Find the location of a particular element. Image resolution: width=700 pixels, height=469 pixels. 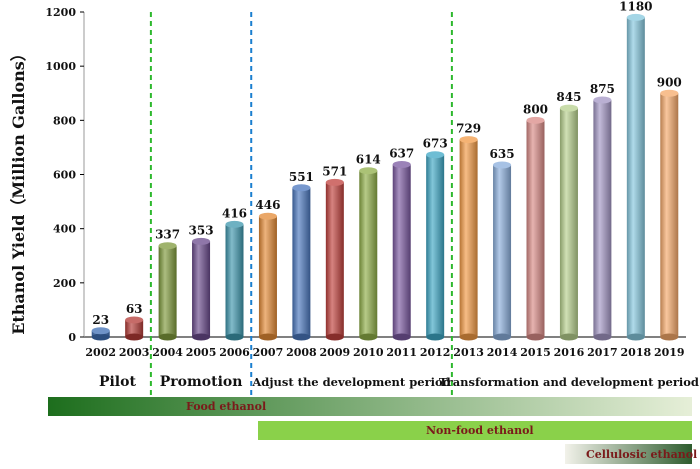

bar-value-label: 845 is located at coordinates (568, 97).